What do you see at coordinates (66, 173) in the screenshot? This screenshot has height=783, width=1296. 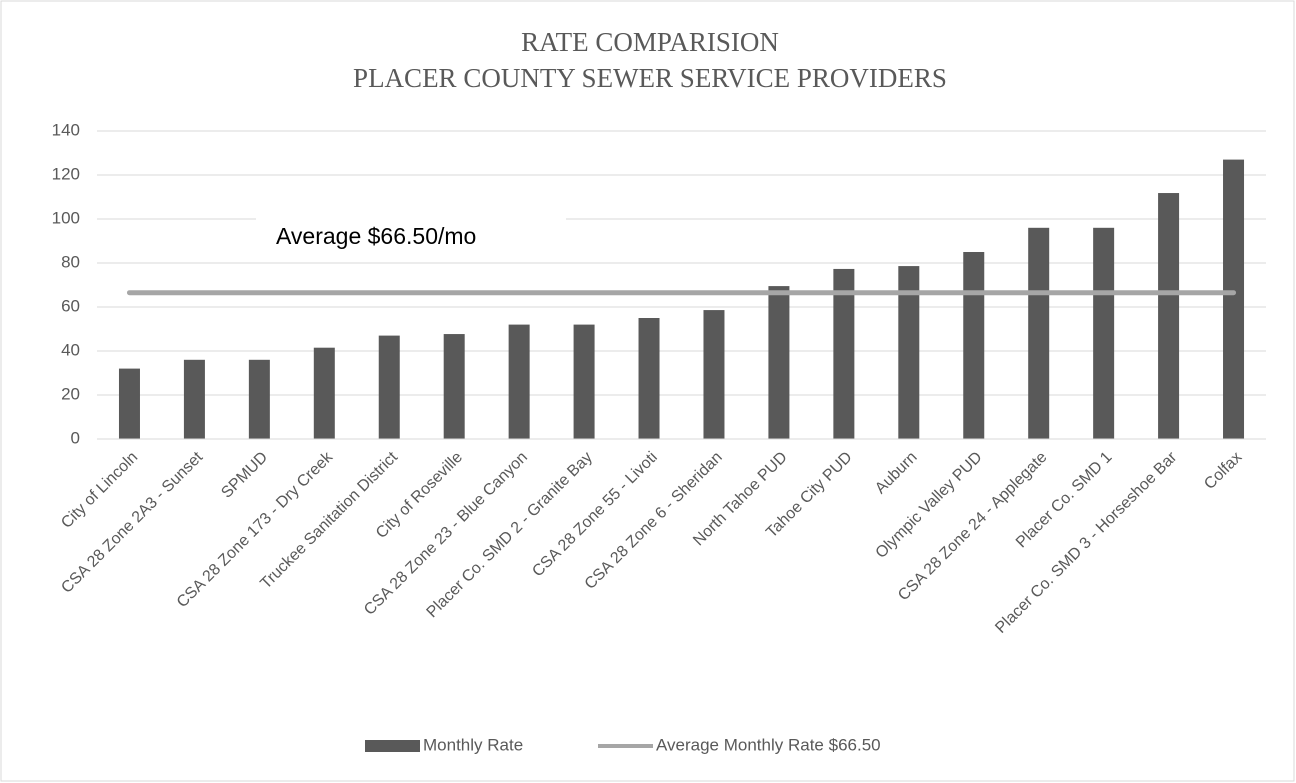 I see `y-tick-label: 120` at bounding box center [66, 173].